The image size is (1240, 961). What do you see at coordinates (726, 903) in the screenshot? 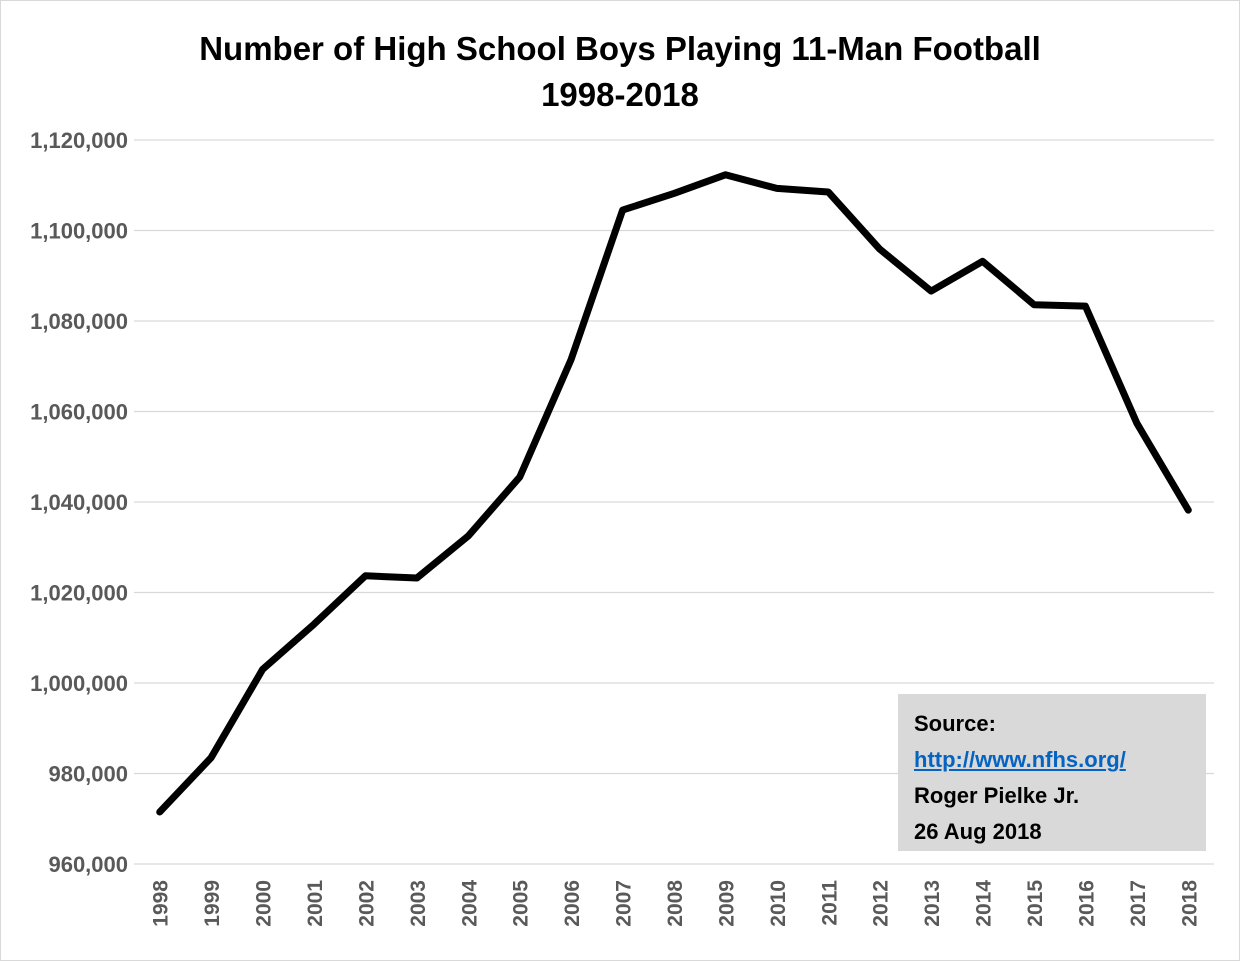
I see `x-tick-label: 2009` at bounding box center [726, 903].